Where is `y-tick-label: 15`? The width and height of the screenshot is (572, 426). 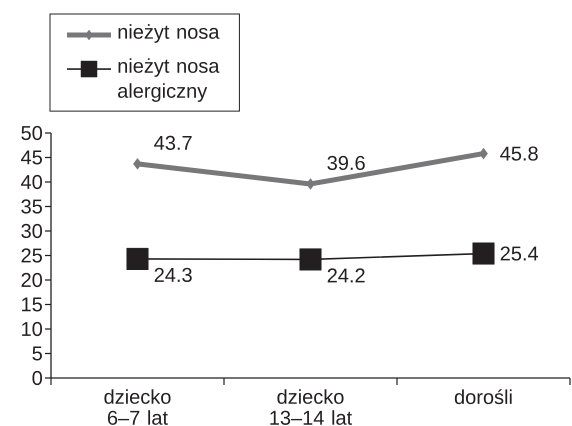
y-tick-label: 15 is located at coordinates (32, 305).